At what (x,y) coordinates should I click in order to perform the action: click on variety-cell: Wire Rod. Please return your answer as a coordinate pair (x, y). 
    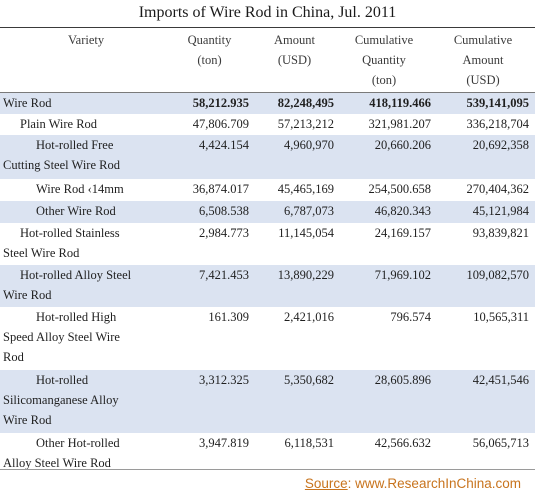
    Looking at the image, I should click on (27, 102).